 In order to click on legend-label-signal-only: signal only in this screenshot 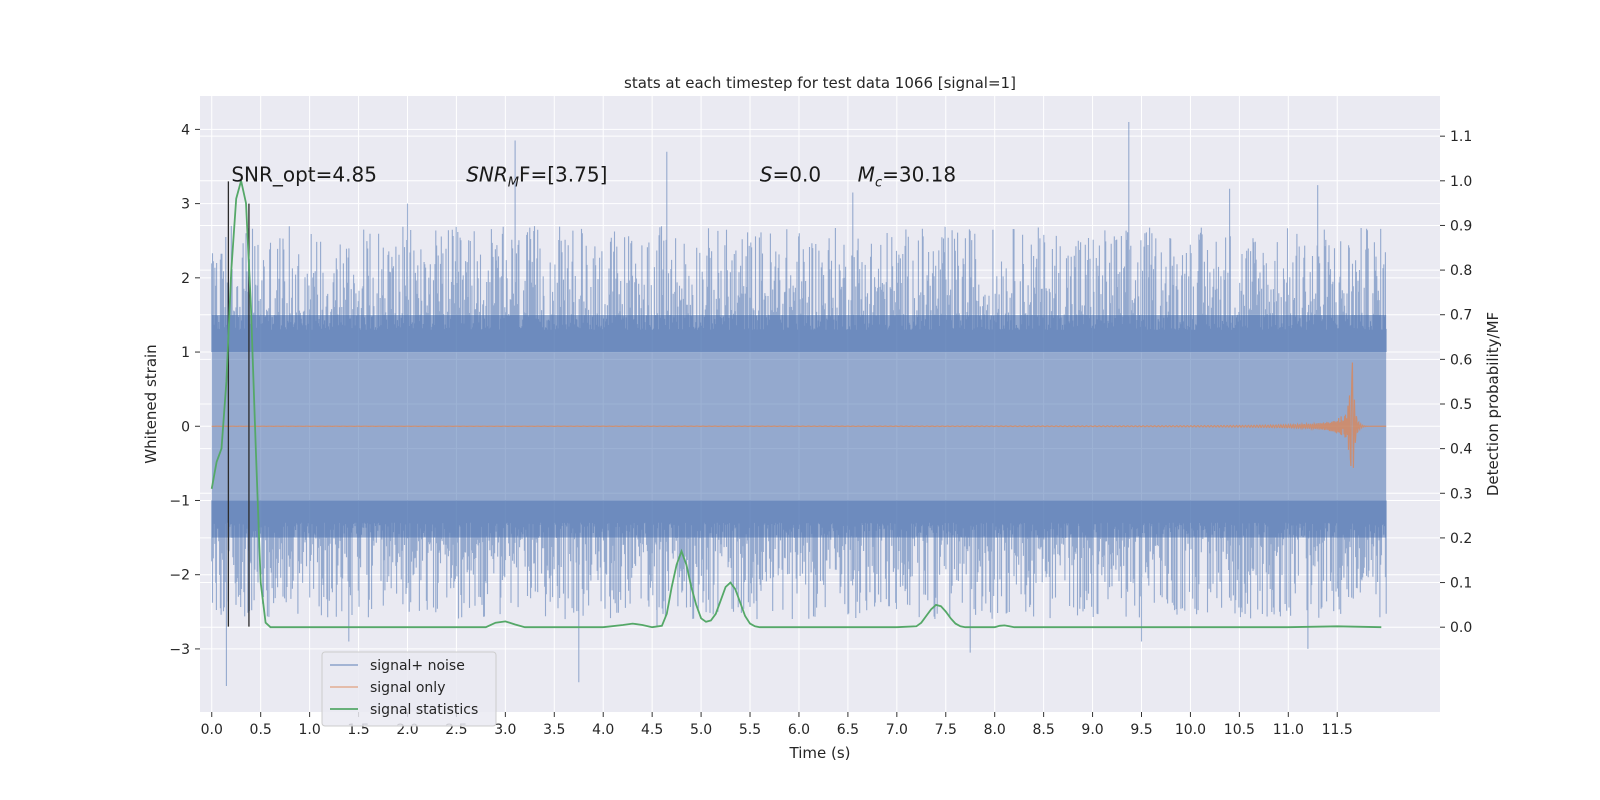, I will do `click(407, 688)`.